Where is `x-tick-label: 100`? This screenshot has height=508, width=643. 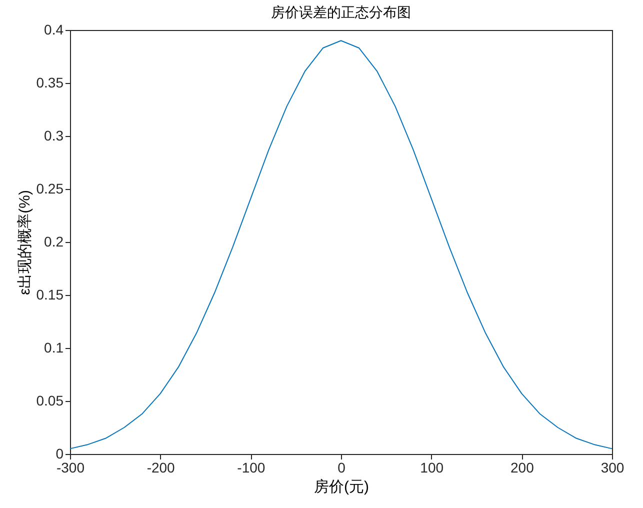
x-tick-label: 100 is located at coordinates (432, 468).